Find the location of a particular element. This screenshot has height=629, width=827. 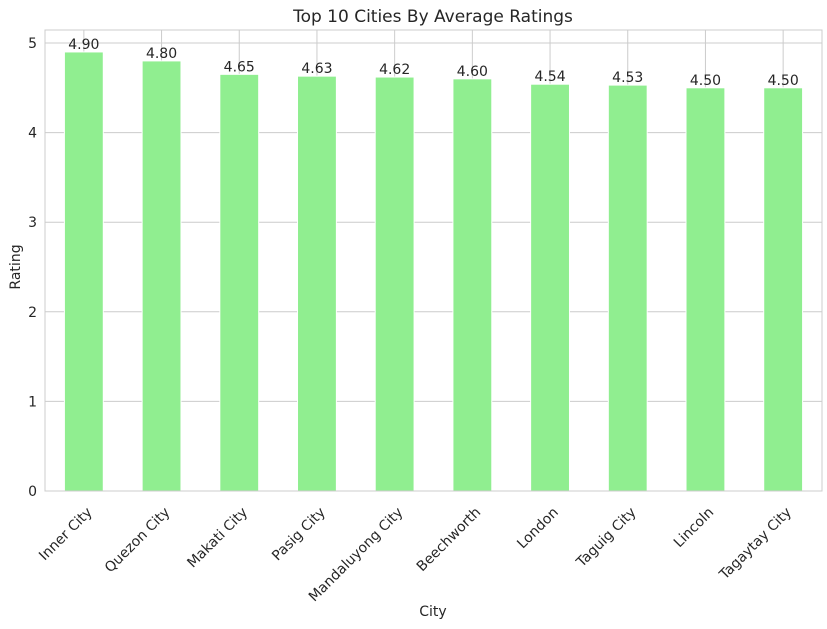

data-label: 4.54 is located at coordinates (549, 77).